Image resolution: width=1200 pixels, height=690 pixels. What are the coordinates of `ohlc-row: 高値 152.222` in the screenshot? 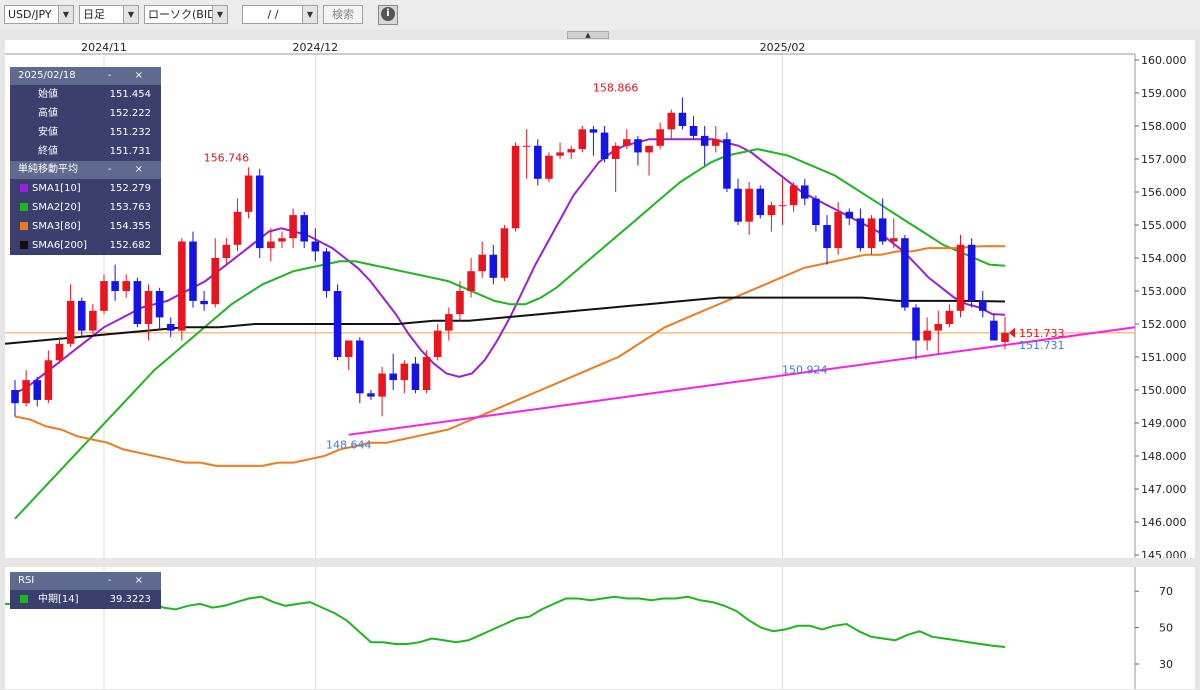 It's located at (85, 113).